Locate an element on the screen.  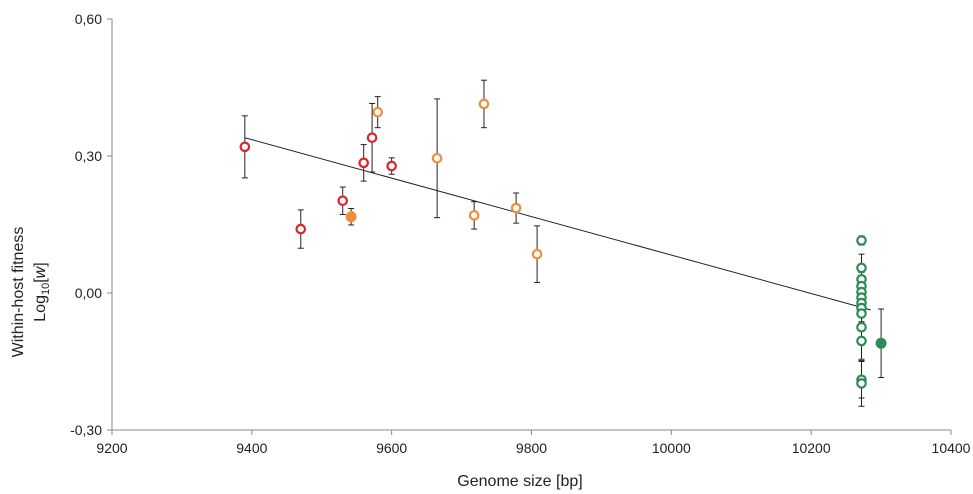
y-axis-label-line2: Log10[w] is located at coordinates (42, 291).